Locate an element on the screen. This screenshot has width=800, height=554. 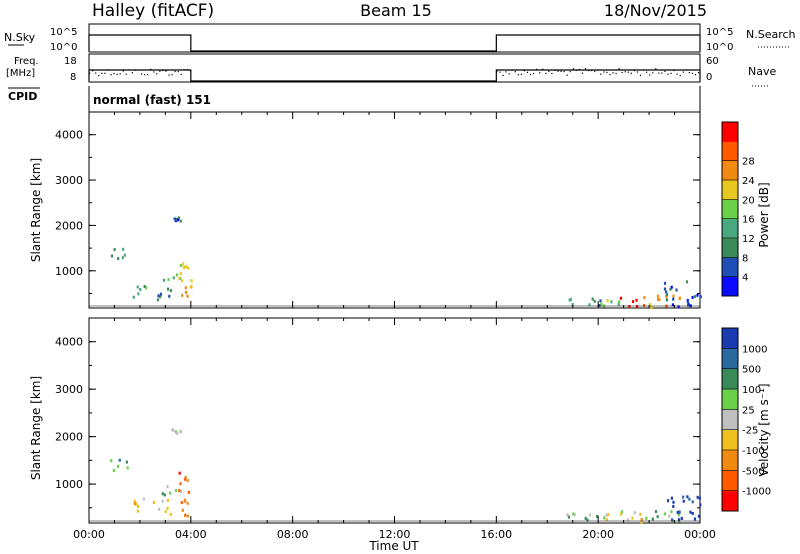
x-axis-label: Time UT is located at coordinates (393, 546).